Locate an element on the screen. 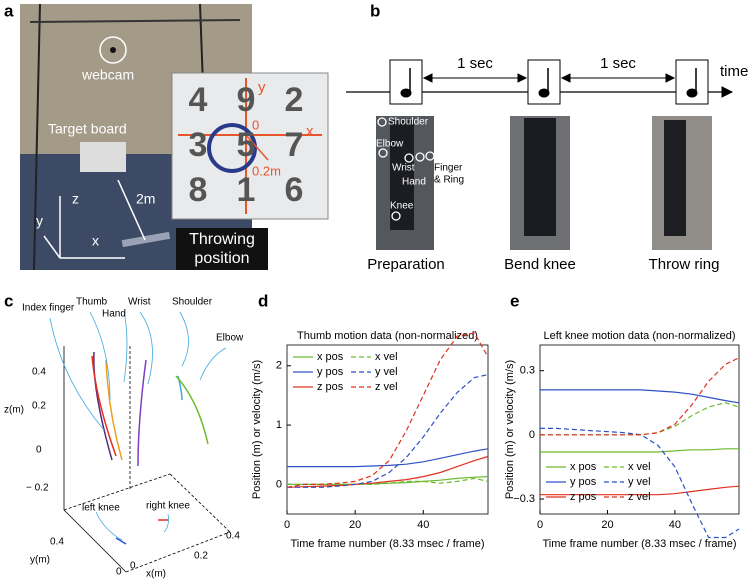 This screenshot has height=580, width=756. marker-label: right knee is located at coordinates (168, 506).